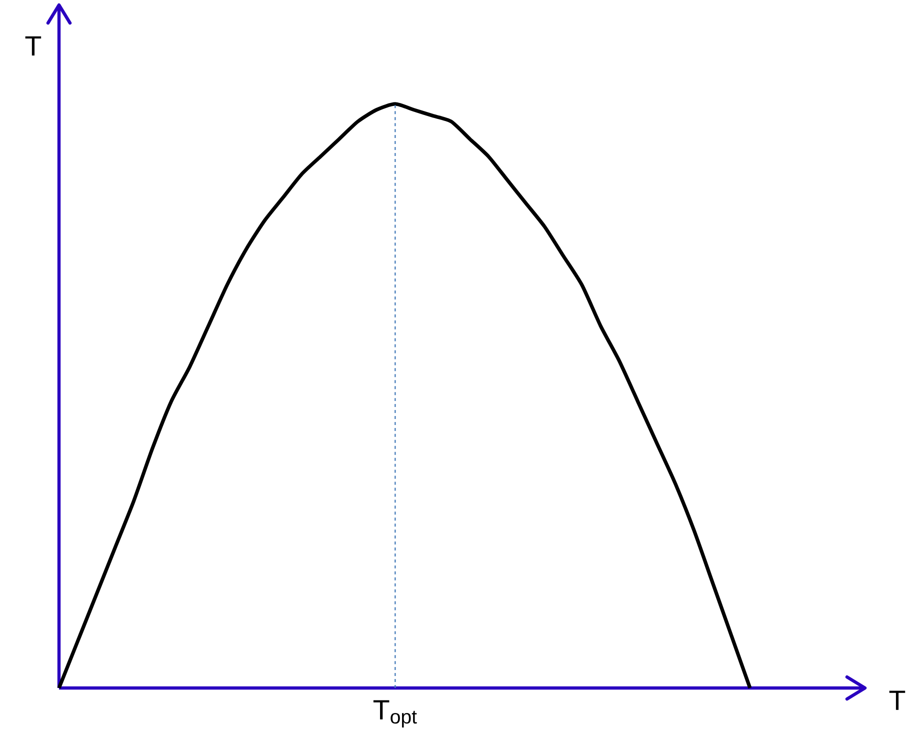 Image resolution: width=909 pixels, height=752 pixels. I want to click on text: T$_{opt}$, so click(395, 714).